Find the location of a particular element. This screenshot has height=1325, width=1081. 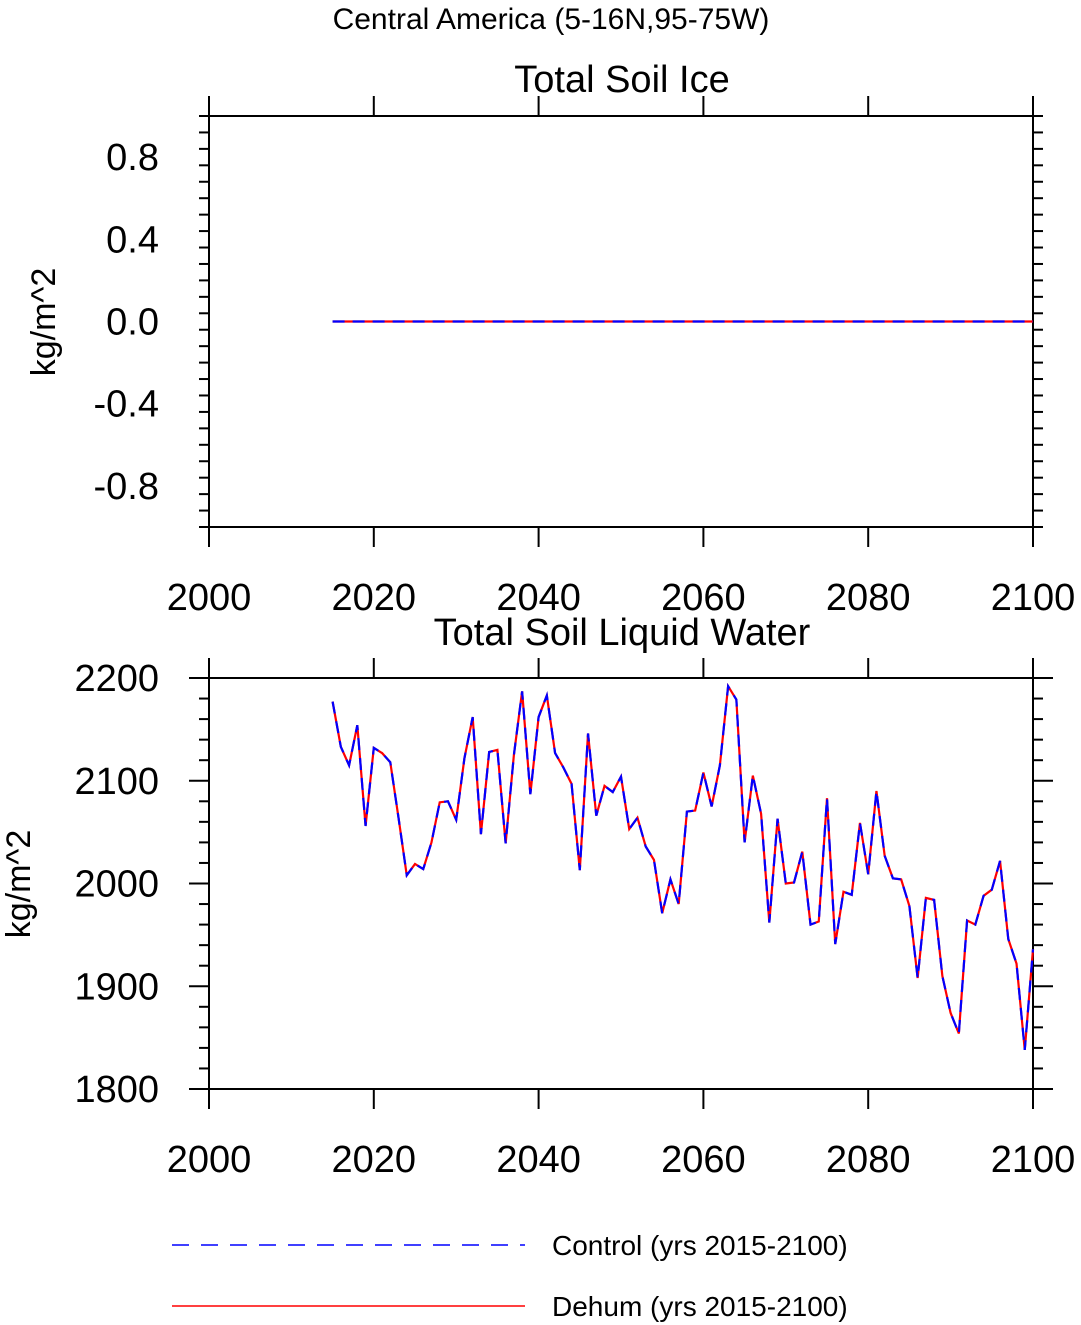

y-tick-label: 0.8 is located at coordinates (132, 158).